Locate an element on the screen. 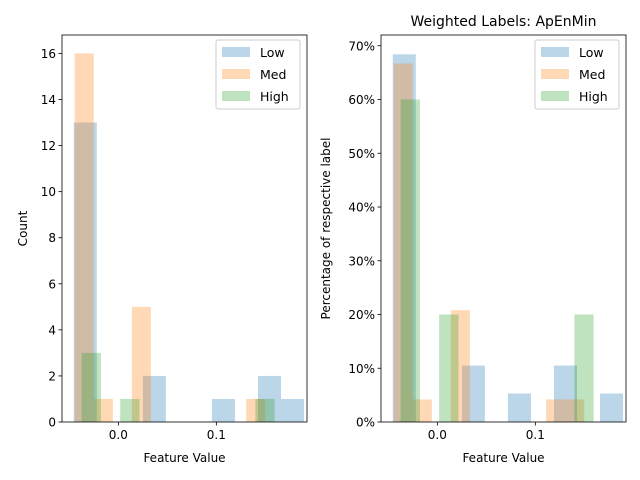  left-legend-label-low: Low is located at coordinates (272, 52).